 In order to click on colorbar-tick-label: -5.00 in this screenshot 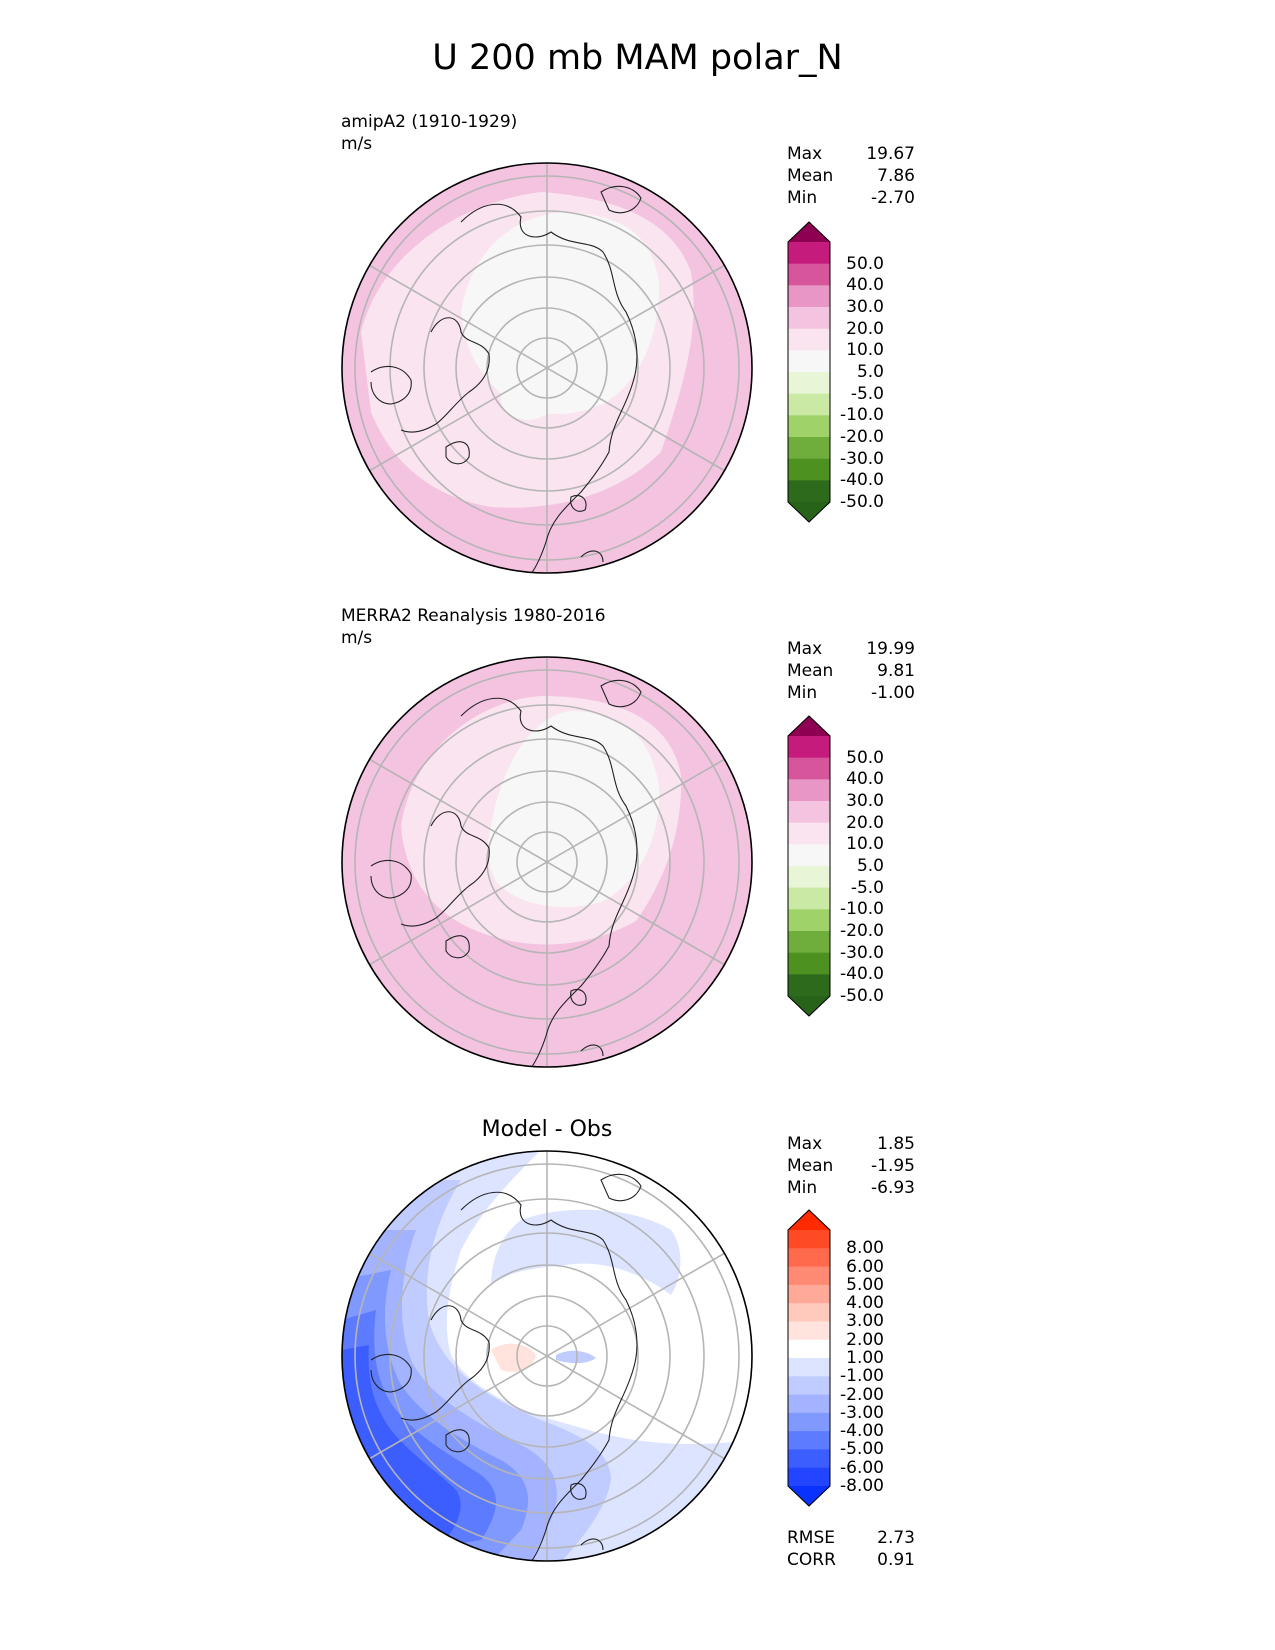, I will do `click(862, 1449)`.